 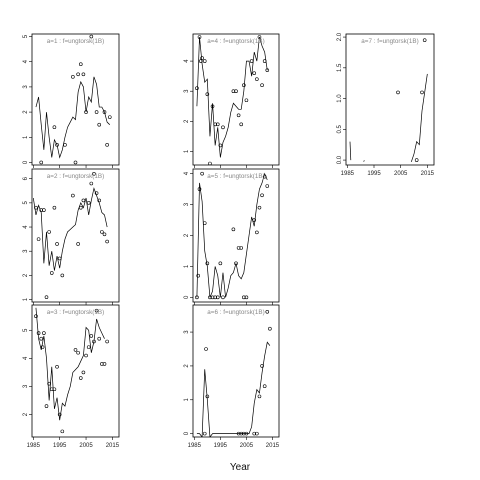 I want to click on panel-label: a=7 : f=ungtorsk(1B), so click(x=389, y=41).